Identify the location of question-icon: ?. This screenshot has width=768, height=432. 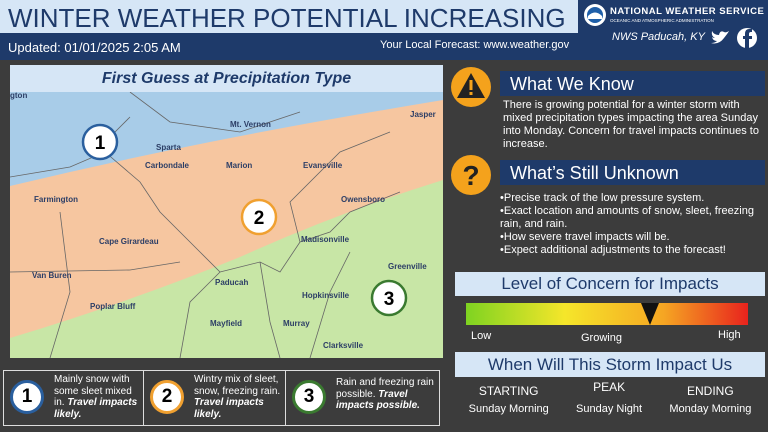
(471, 175).